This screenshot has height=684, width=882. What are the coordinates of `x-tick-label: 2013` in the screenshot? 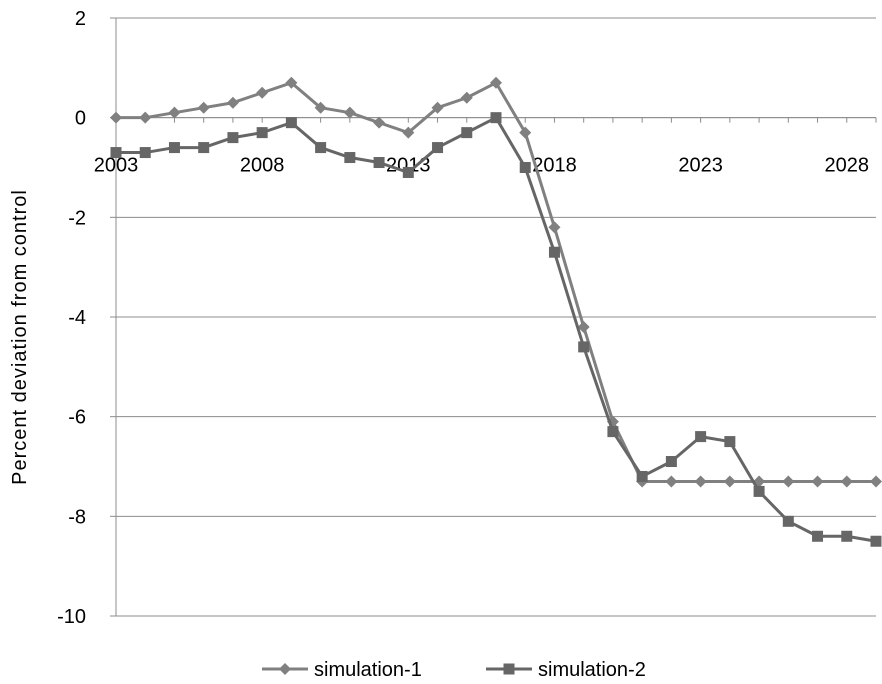 It's located at (408, 166).